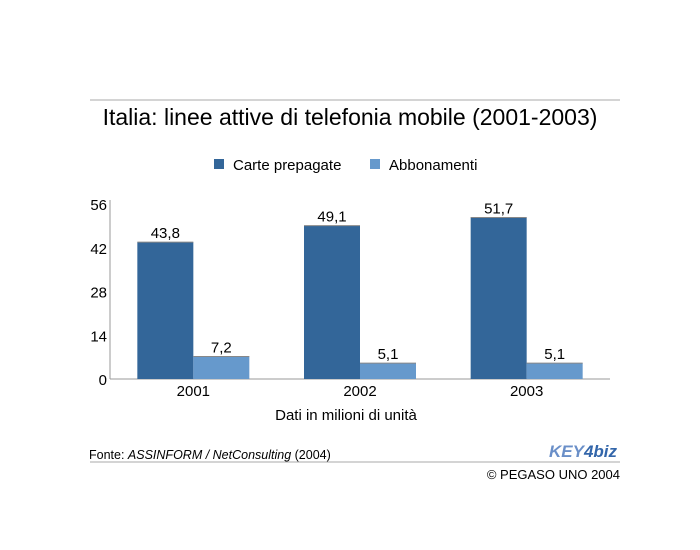  I want to click on legend-label: Abbonamenti, so click(433, 165).